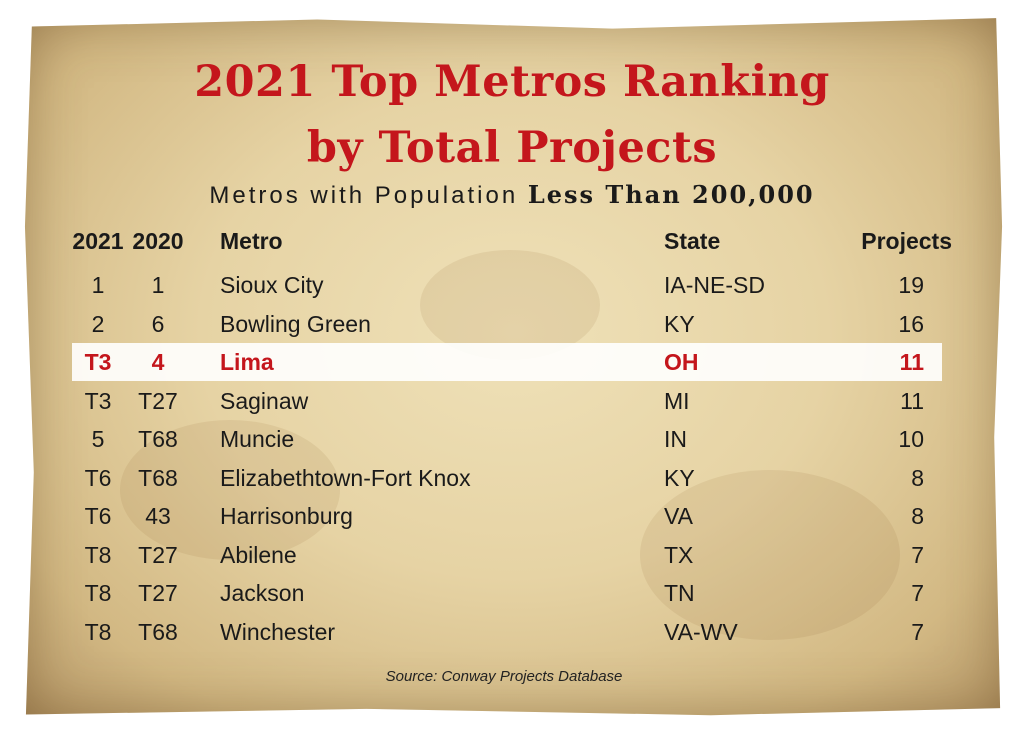 The image size is (1024, 730). What do you see at coordinates (272, 285) in the screenshot?
I see `metro-cell: Sioux City` at bounding box center [272, 285].